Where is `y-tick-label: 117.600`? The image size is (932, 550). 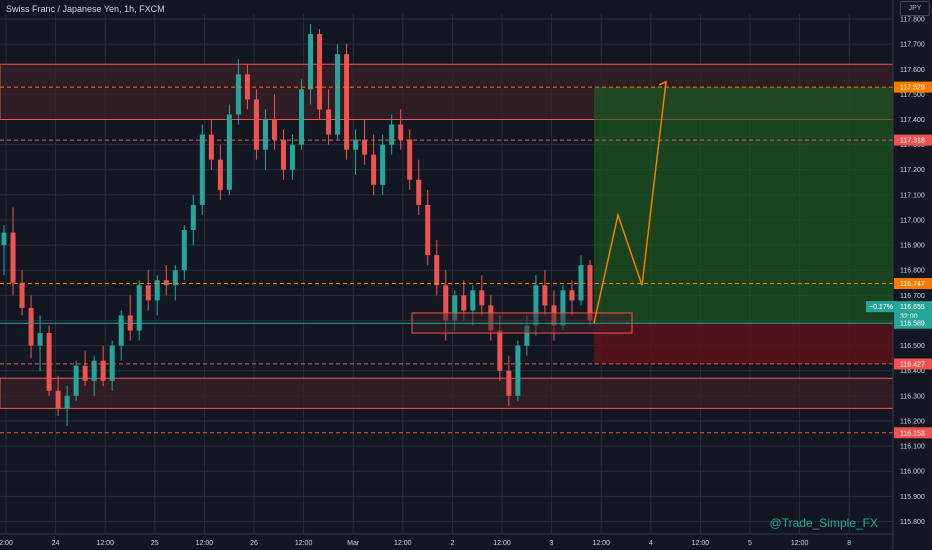 y-tick-label: 117.600 is located at coordinates (912, 70).